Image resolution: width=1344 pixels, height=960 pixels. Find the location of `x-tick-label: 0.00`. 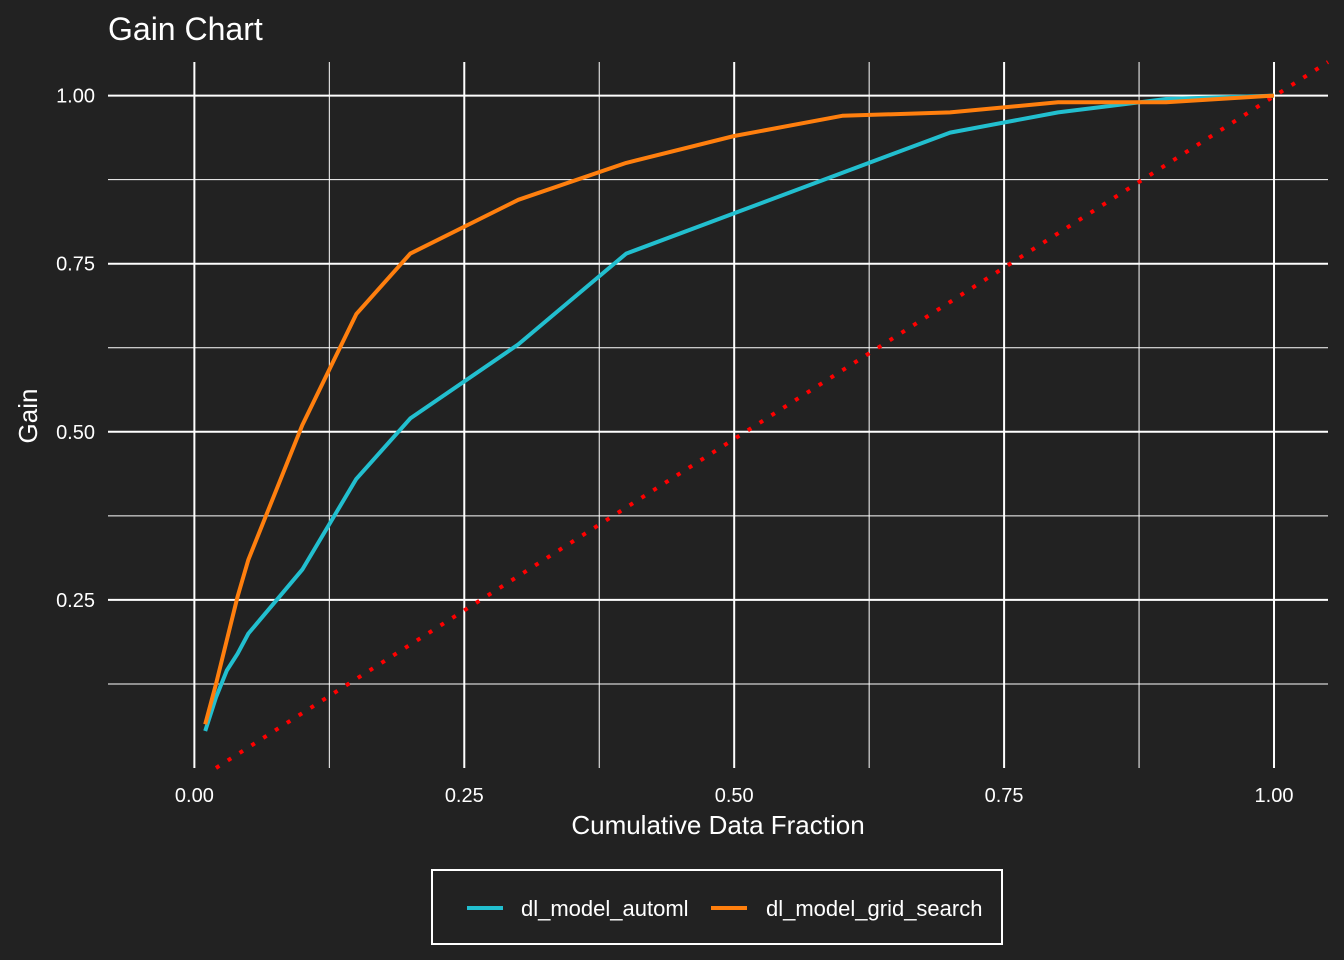

x-tick-label: 0.00 is located at coordinates (194, 796).